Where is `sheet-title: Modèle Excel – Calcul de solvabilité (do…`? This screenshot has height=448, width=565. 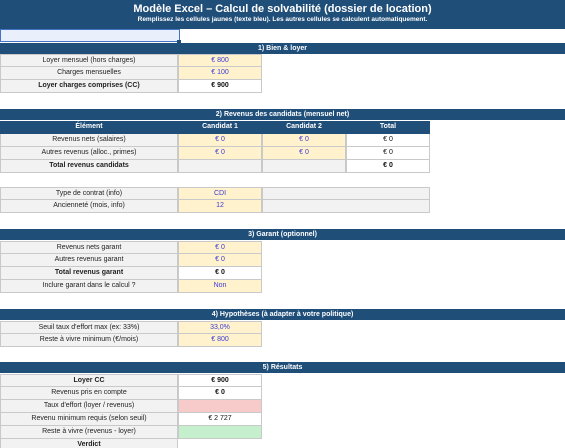 sheet-title: Modèle Excel – Calcul de solvabilité (do… is located at coordinates (282, 9).